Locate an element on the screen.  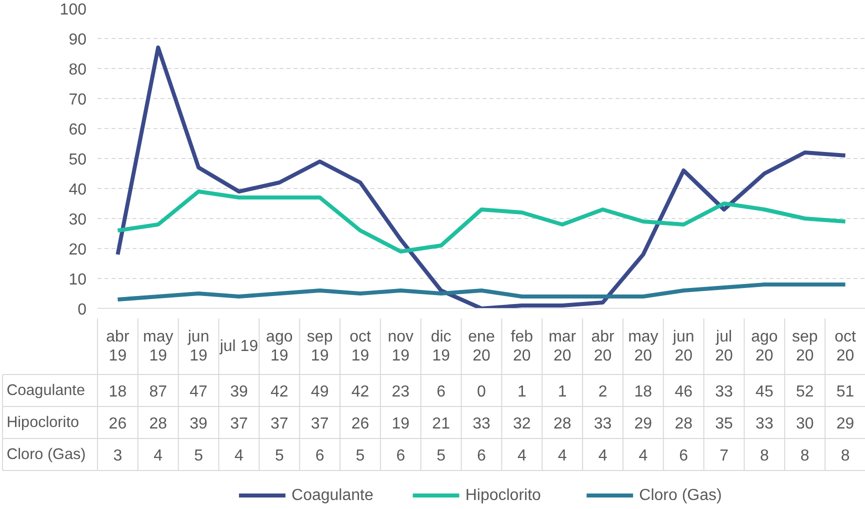
x-tick-label: ago 20 is located at coordinates (764, 346).